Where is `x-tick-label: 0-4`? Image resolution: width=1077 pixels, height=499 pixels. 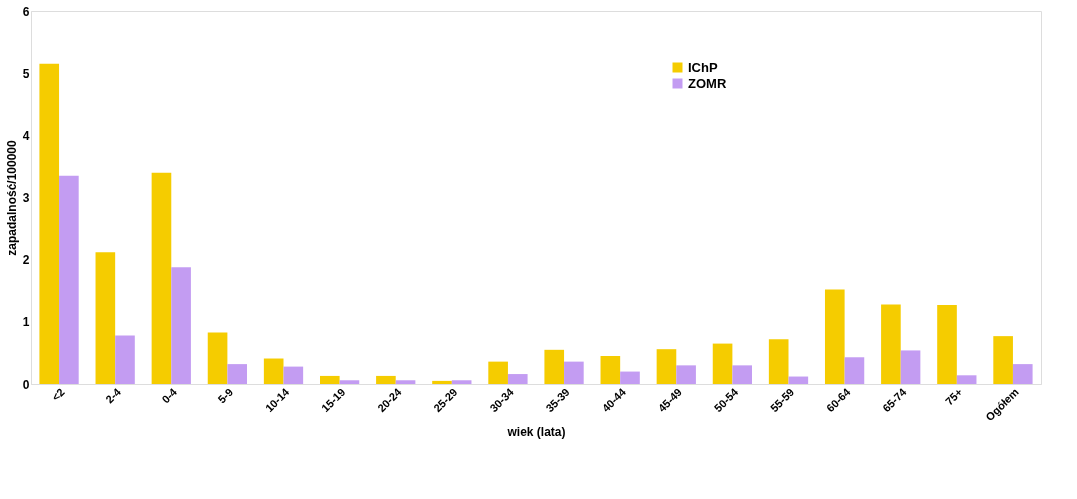 x-tick-label: 0-4 is located at coordinates (169, 395).